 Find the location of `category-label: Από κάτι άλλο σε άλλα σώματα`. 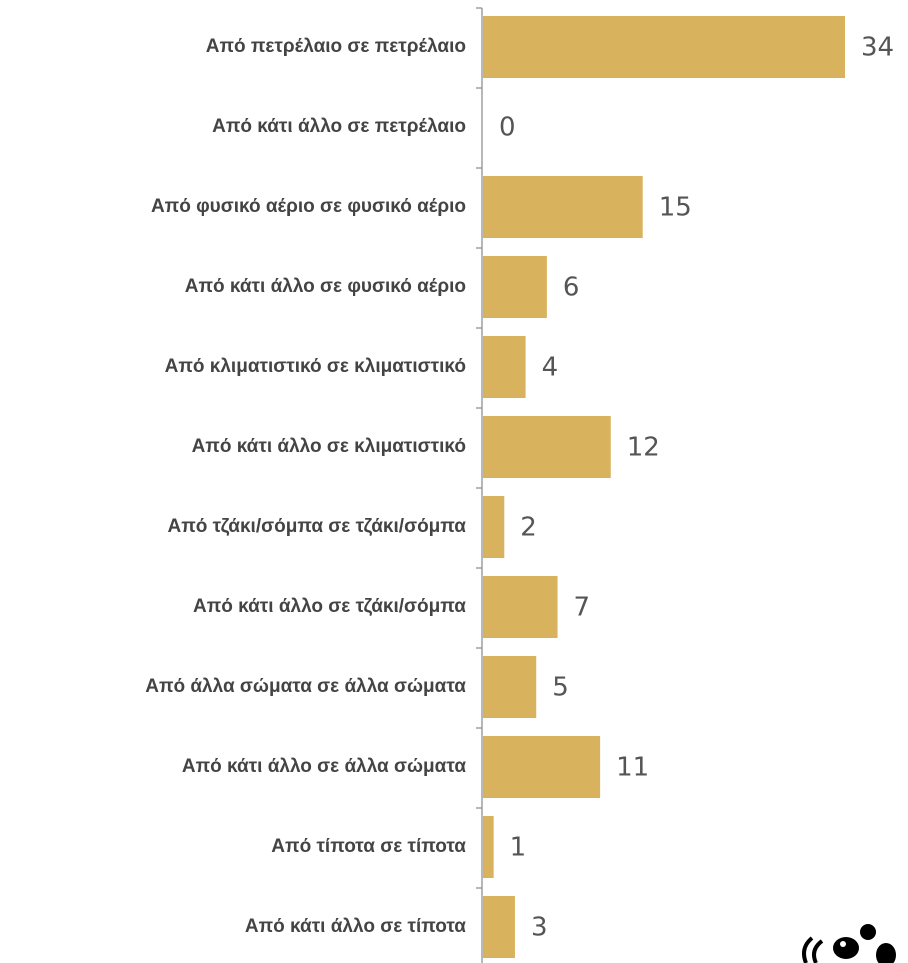

category-label: Από κάτι άλλο σε άλλα σώματα is located at coordinates (324, 766).